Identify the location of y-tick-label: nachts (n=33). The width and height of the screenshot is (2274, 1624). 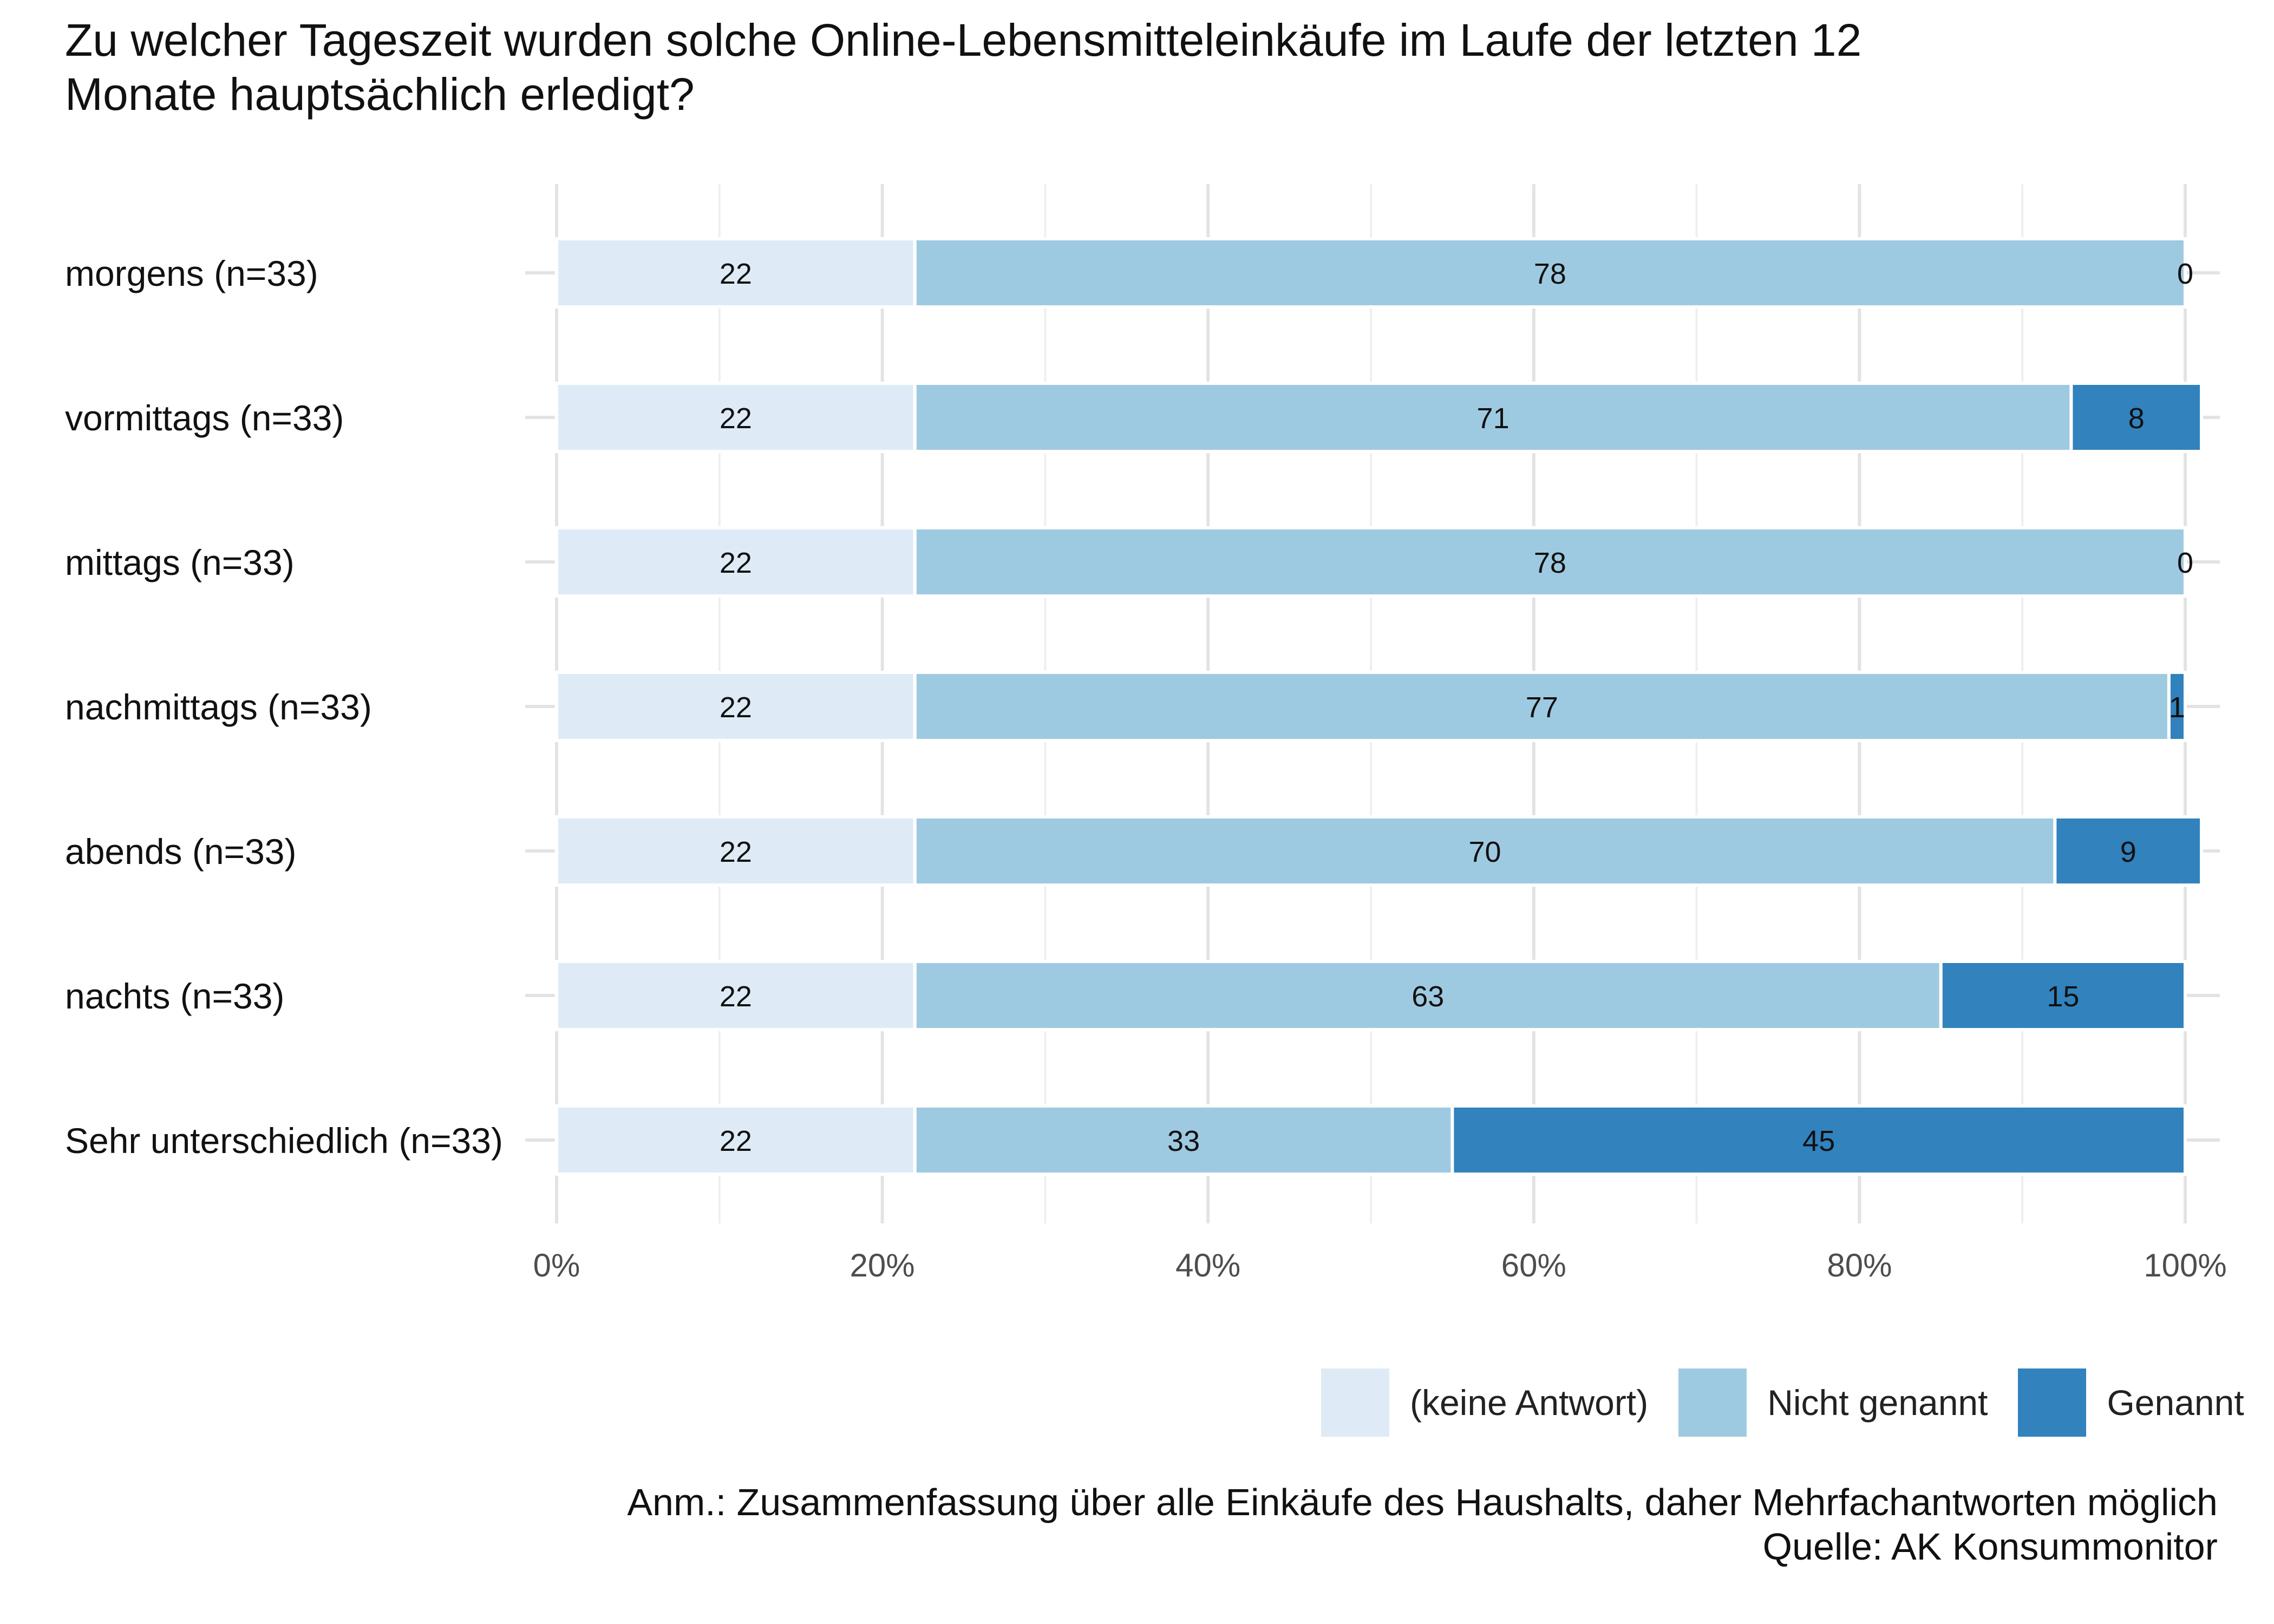
(175, 996).